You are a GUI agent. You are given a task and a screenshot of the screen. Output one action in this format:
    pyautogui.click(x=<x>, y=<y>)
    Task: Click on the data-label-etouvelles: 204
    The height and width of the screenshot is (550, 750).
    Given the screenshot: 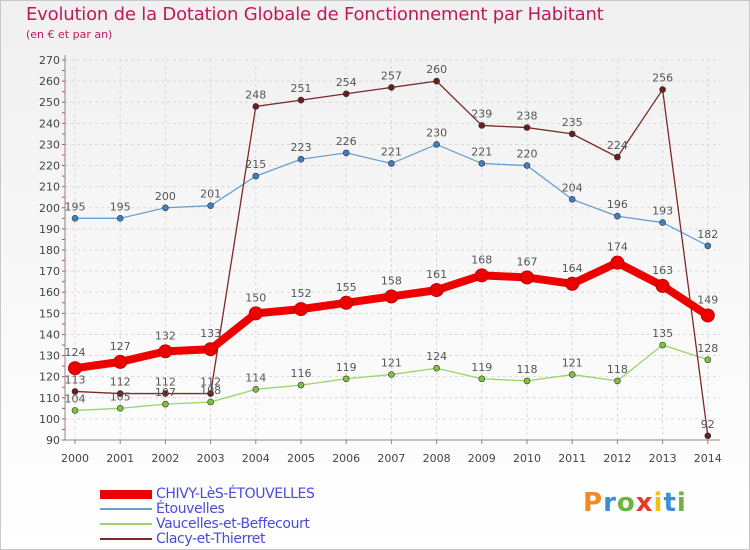 What is the action you would take?
    pyautogui.click(x=572, y=187)
    